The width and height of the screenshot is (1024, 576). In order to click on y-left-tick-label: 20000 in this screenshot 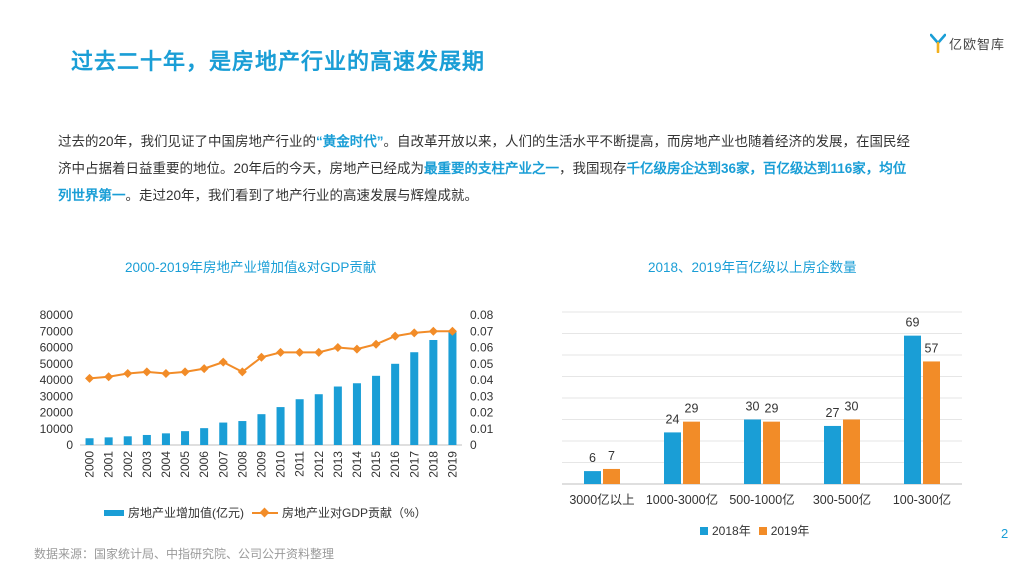, I will do `click(57, 413)`.